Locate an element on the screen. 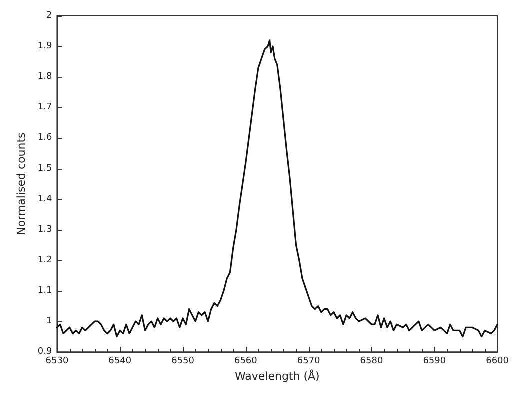 The height and width of the screenshot is (395, 520). y-tick-label: 1.1 is located at coordinates (45, 291).